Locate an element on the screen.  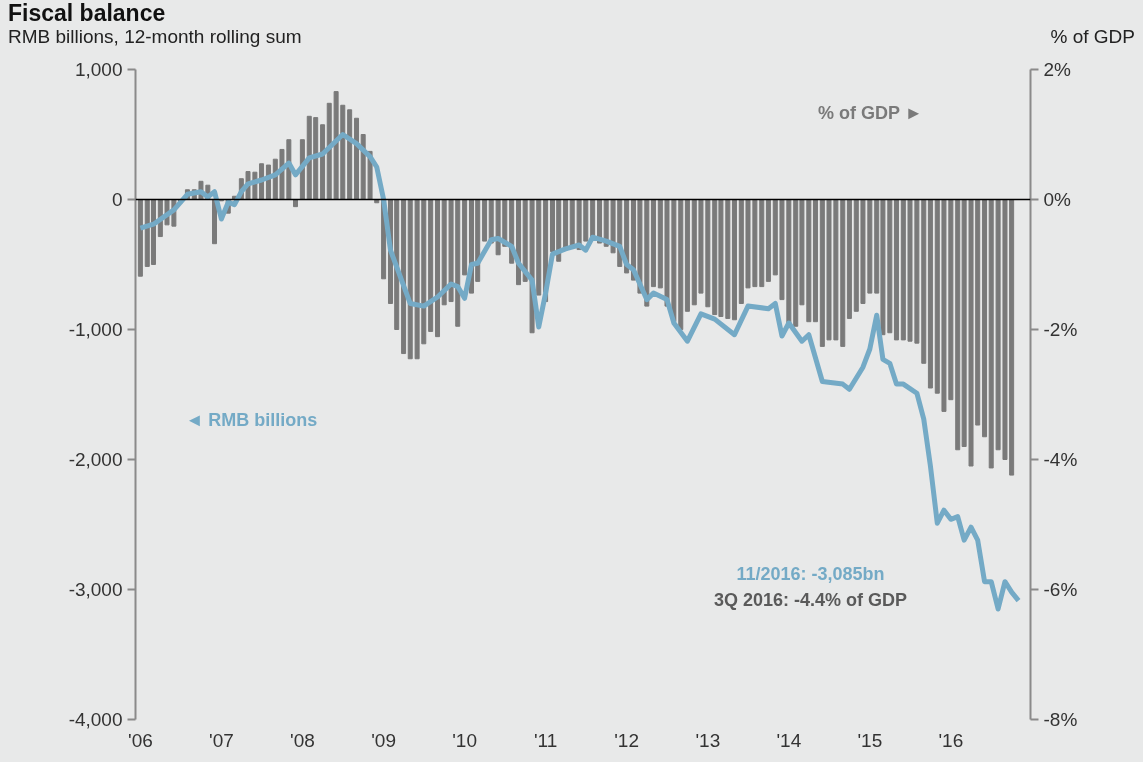
y2-tick-label: 2% is located at coordinates (1057, 69).